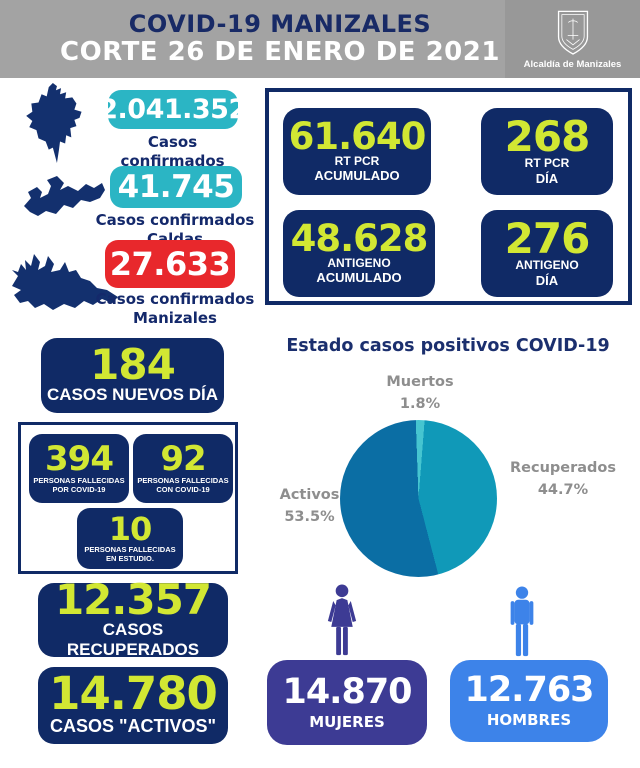 This screenshot has height=768, width=640. I want to click on new-cases-card: 184 CASOS NUEVOS DÍA, so click(132, 375).